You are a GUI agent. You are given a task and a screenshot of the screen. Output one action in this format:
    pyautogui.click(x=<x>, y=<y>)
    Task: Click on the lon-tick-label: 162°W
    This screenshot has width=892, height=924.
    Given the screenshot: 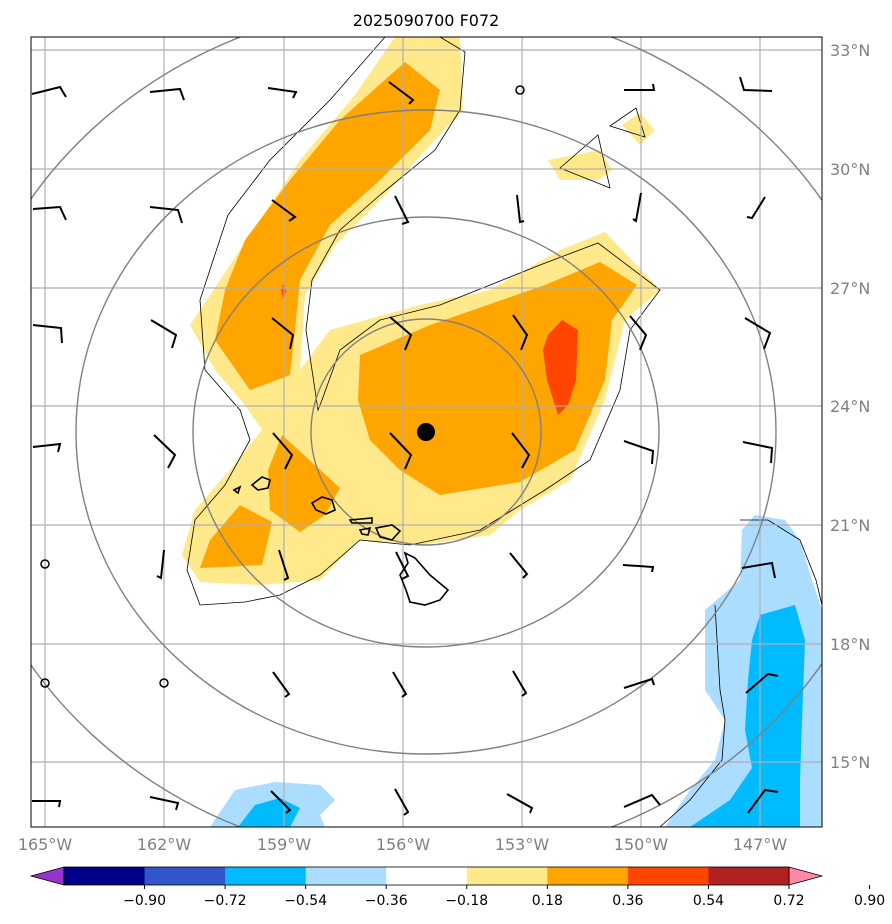 What is the action you would take?
    pyautogui.click(x=164, y=844)
    